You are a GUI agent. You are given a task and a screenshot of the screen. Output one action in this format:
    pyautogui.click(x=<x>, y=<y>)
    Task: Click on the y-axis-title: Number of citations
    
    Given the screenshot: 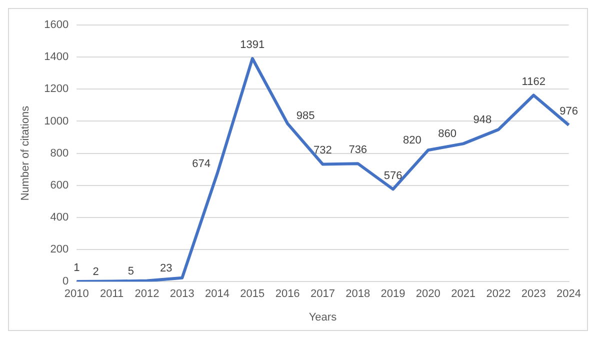 What is the action you would take?
    pyautogui.click(x=26, y=153)
    